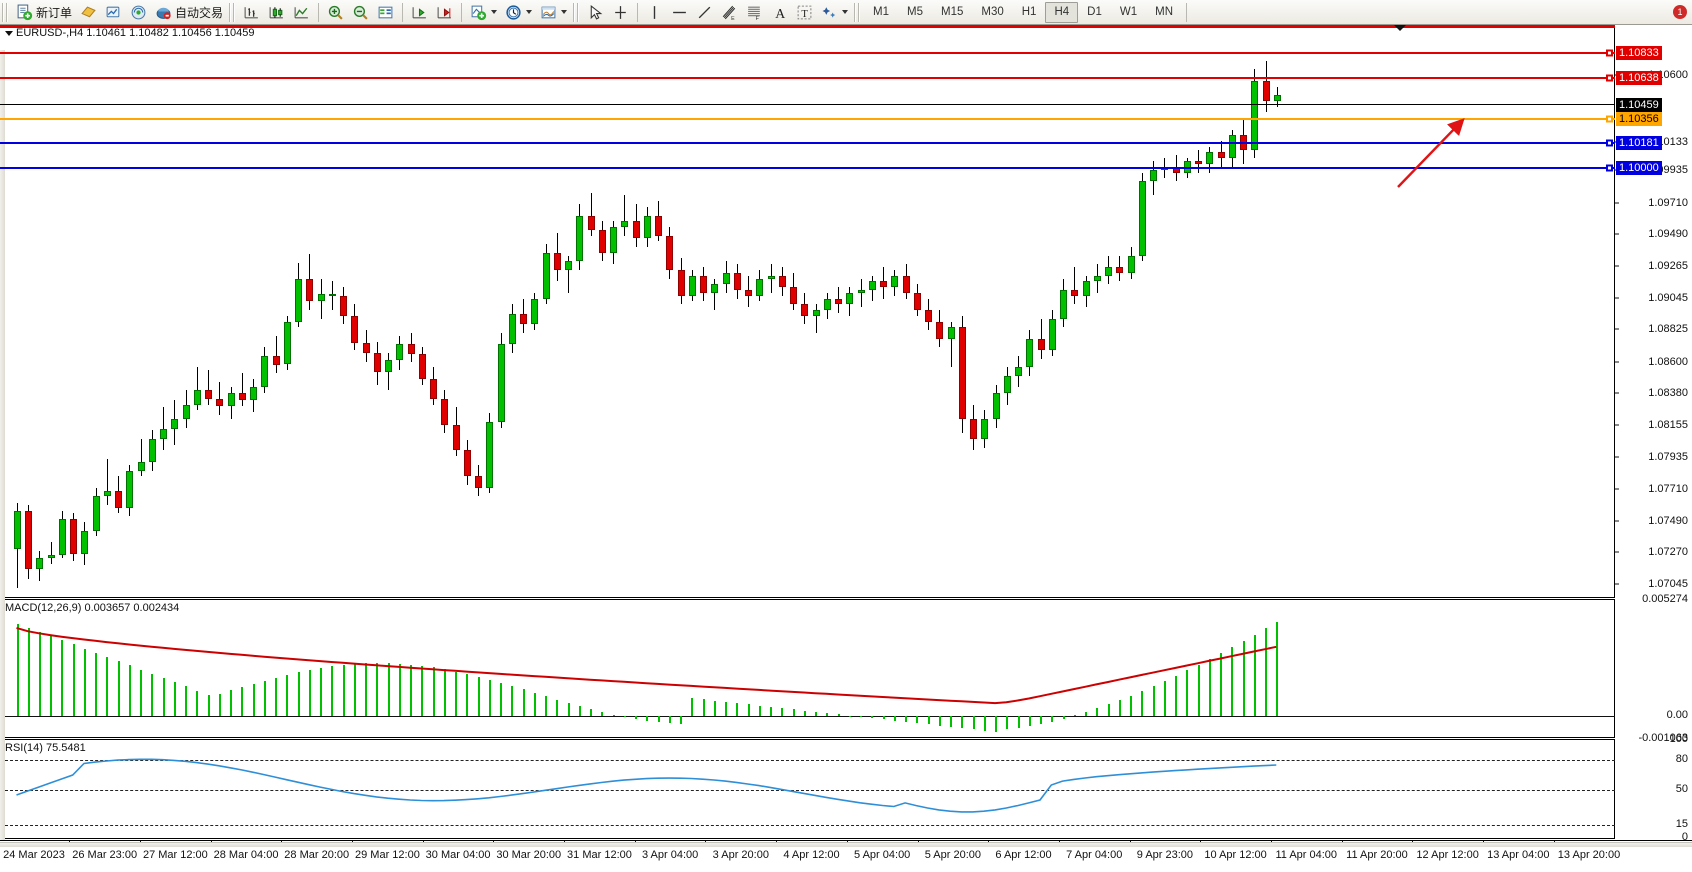  Describe the element at coordinates (807, 53) in the screenshot. I see `take-profit-2-line` at that location.